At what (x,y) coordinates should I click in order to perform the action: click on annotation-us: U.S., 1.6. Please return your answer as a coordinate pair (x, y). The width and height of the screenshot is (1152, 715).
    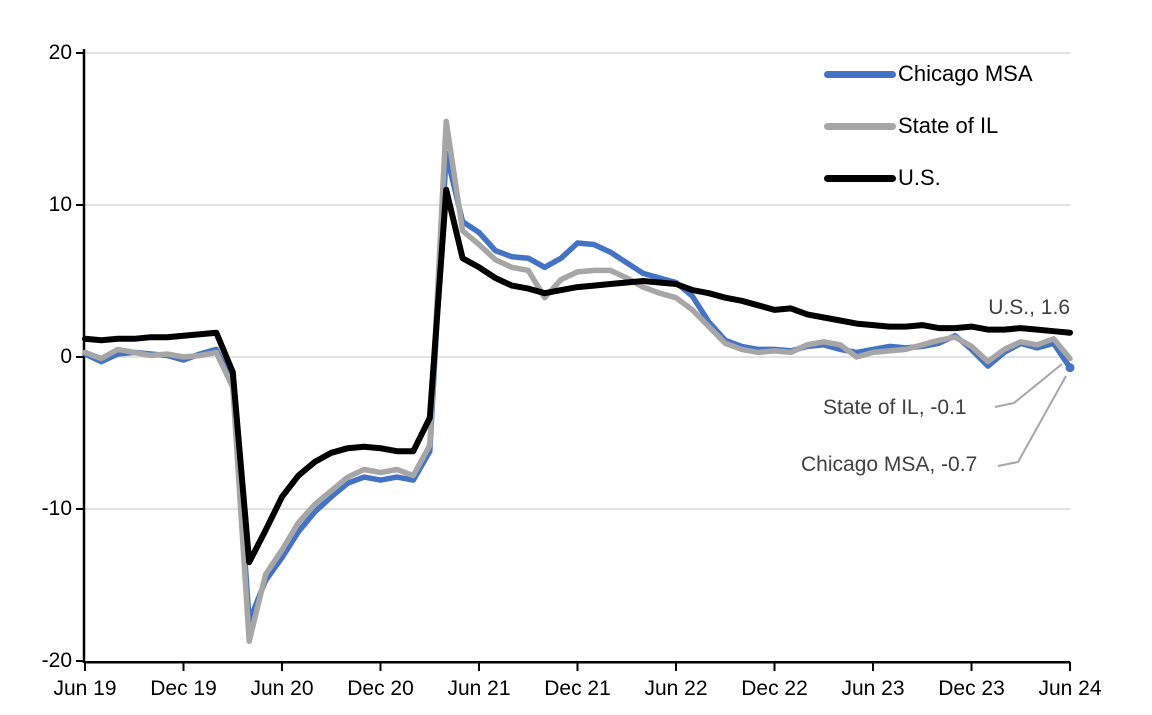
    Looking at the image, I should click on (1029, 307).